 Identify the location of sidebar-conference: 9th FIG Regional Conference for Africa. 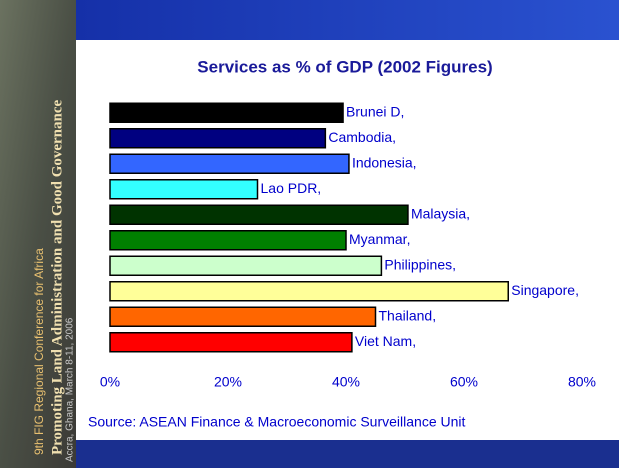
(39, 351).